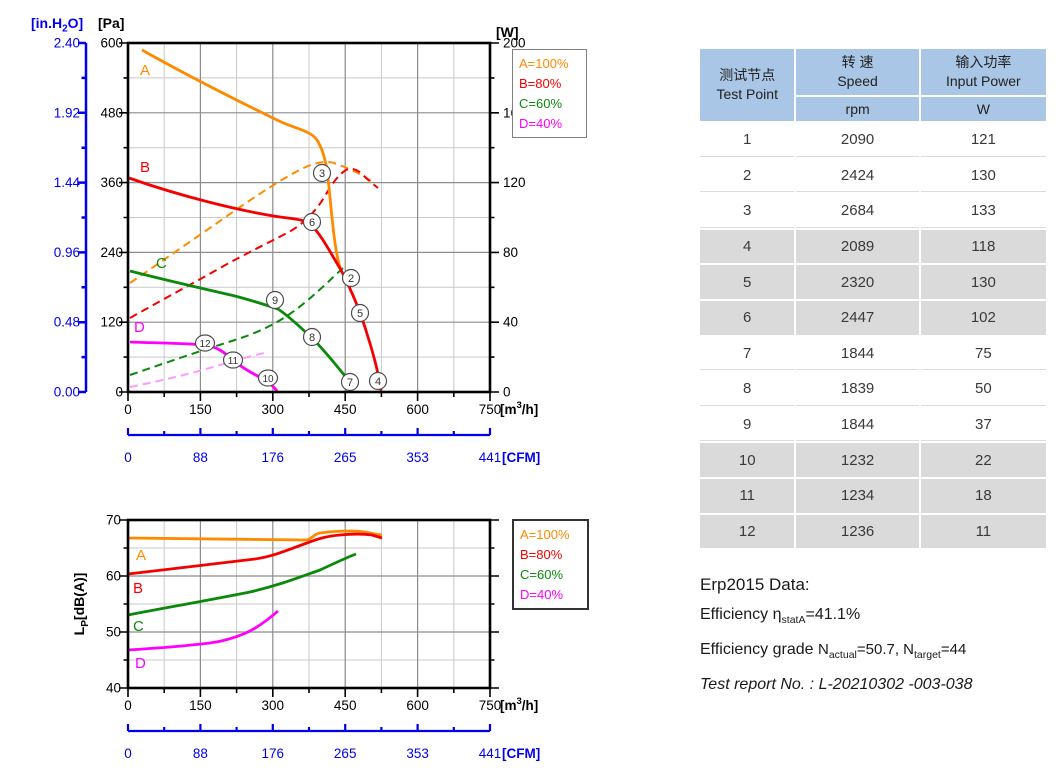 This screenshot has width=1059, height=779. Describe the element at coordinates (81, 604) in the screenshot. I see `y-axis-title-db: LP[dB(A)]` at that location.